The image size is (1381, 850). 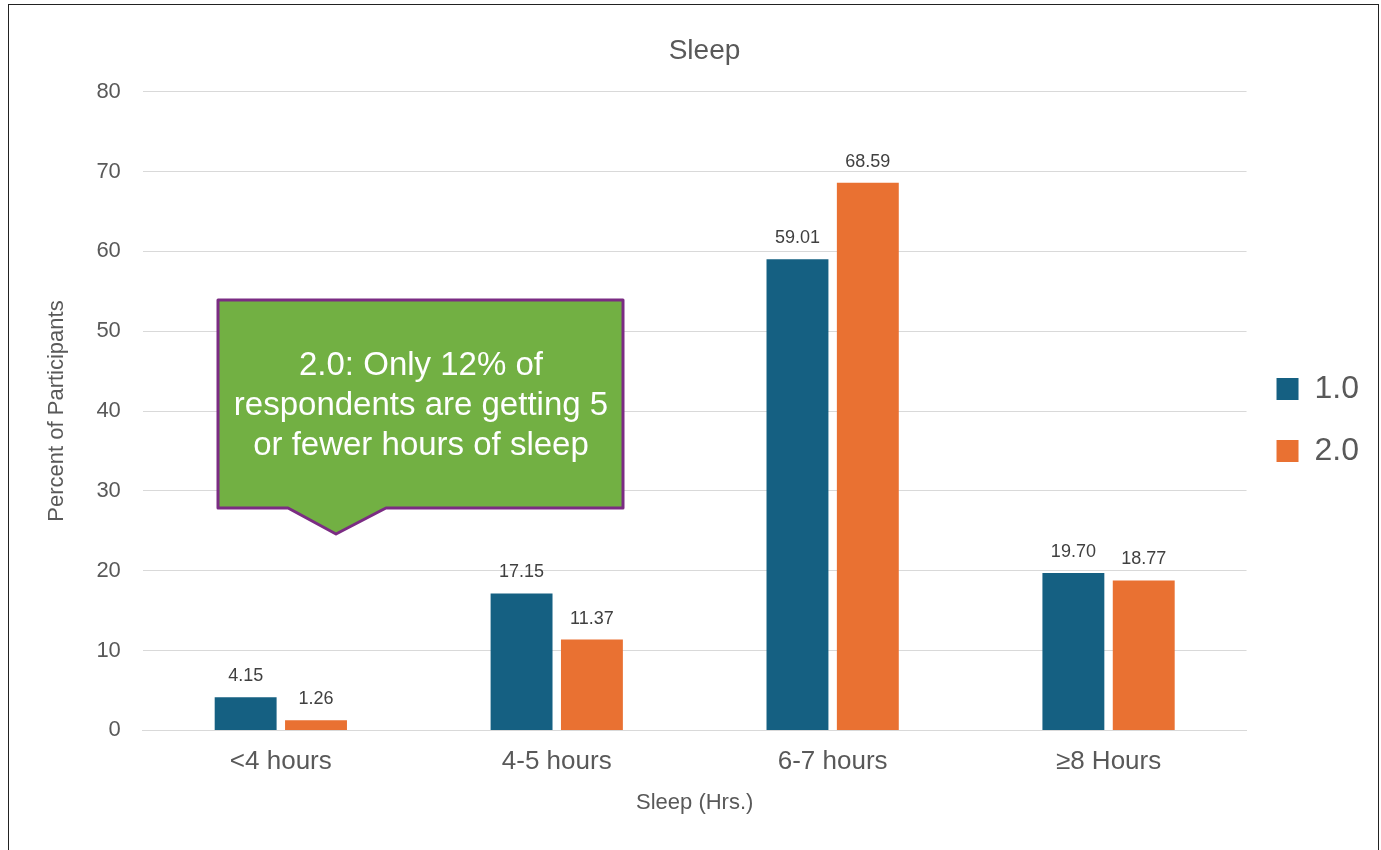 What do you see at coordinates (280, 760) in the screenshot?
I see `x-tick-label: <4 hours` at bounding box center [280, 760].